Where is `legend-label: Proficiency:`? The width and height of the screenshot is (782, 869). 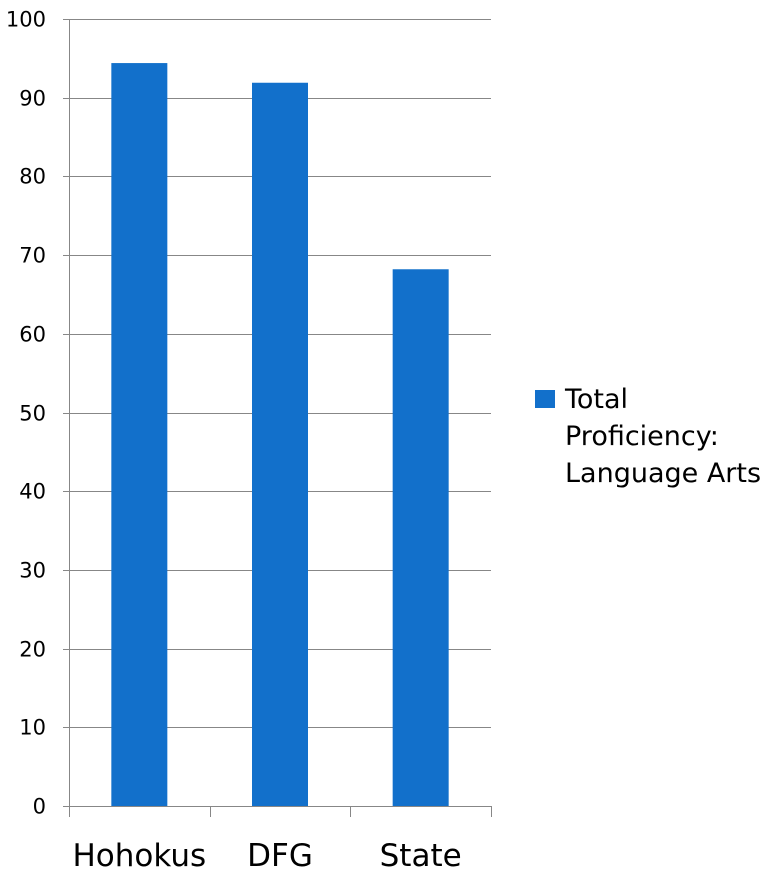
legend-label: Proficiency: is located at coordinates (642, 436).